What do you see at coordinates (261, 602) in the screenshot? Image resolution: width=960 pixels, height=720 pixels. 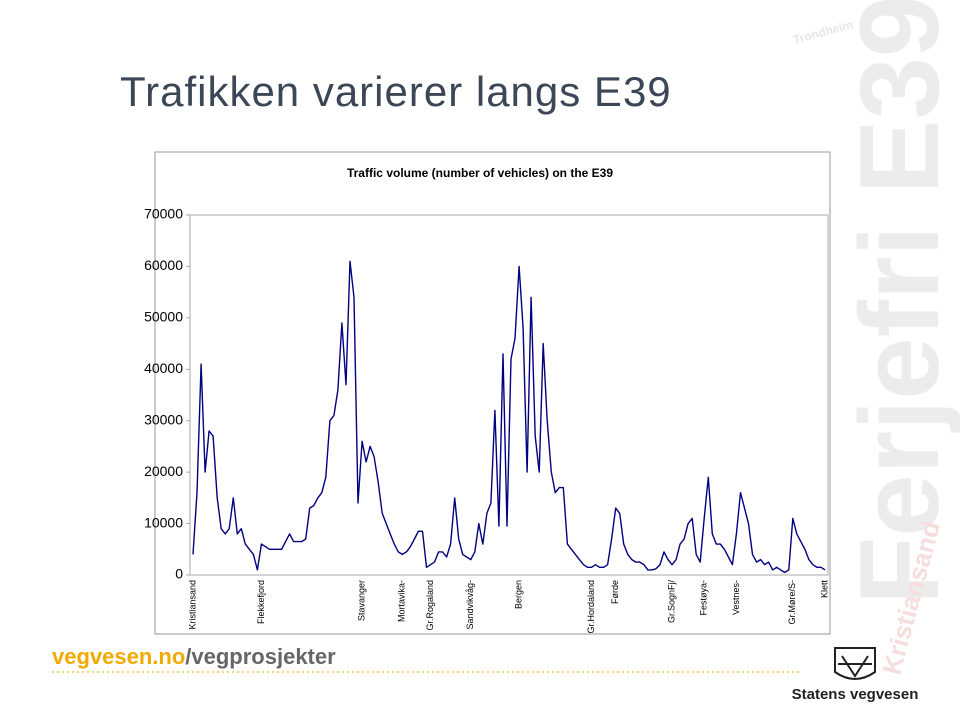 I see `x-tick-label: Flekkefjord` at bounding box center [261, 602].